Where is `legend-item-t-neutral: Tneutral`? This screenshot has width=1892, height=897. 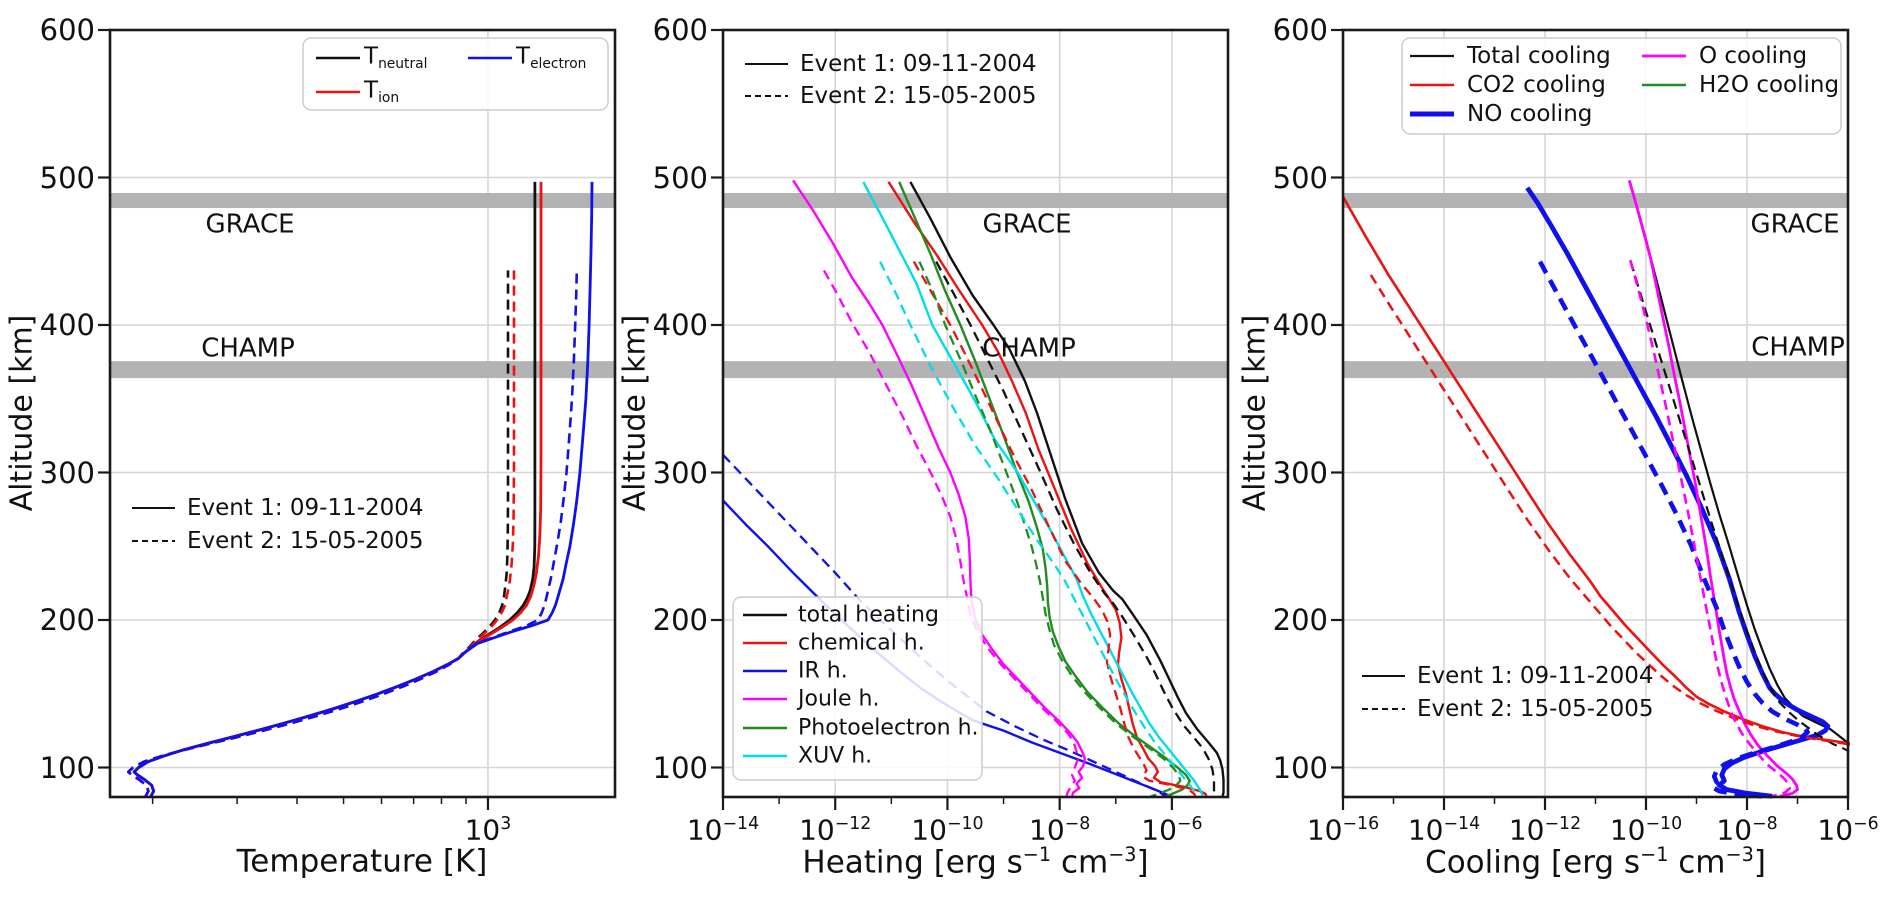
legend-item-t-neutral: Tneutral is located at coordinates (396, 58).